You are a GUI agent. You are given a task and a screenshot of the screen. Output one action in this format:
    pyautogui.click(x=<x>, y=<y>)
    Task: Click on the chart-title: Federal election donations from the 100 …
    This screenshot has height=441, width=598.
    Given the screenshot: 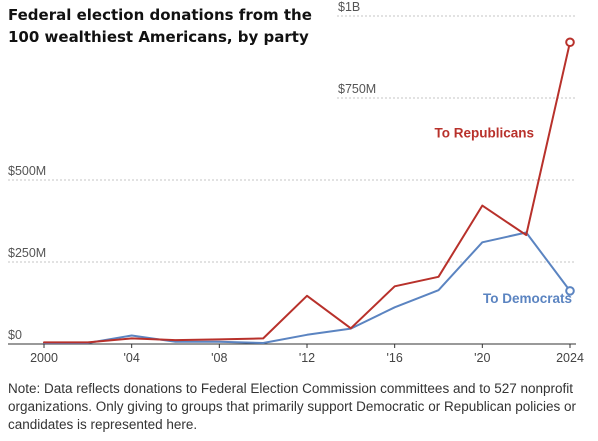 What is the action you would take?
    pyautogui.click(x=160, y=26)
    